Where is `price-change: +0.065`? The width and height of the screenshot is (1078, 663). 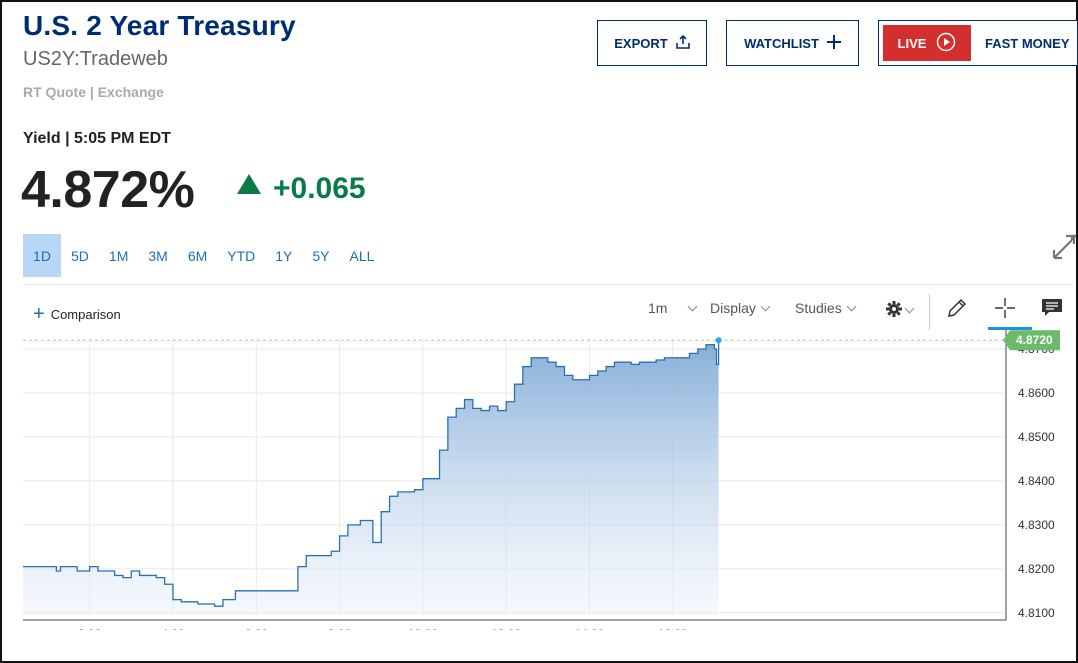
price-change: +0.065 is located at coordinates (301, 189).